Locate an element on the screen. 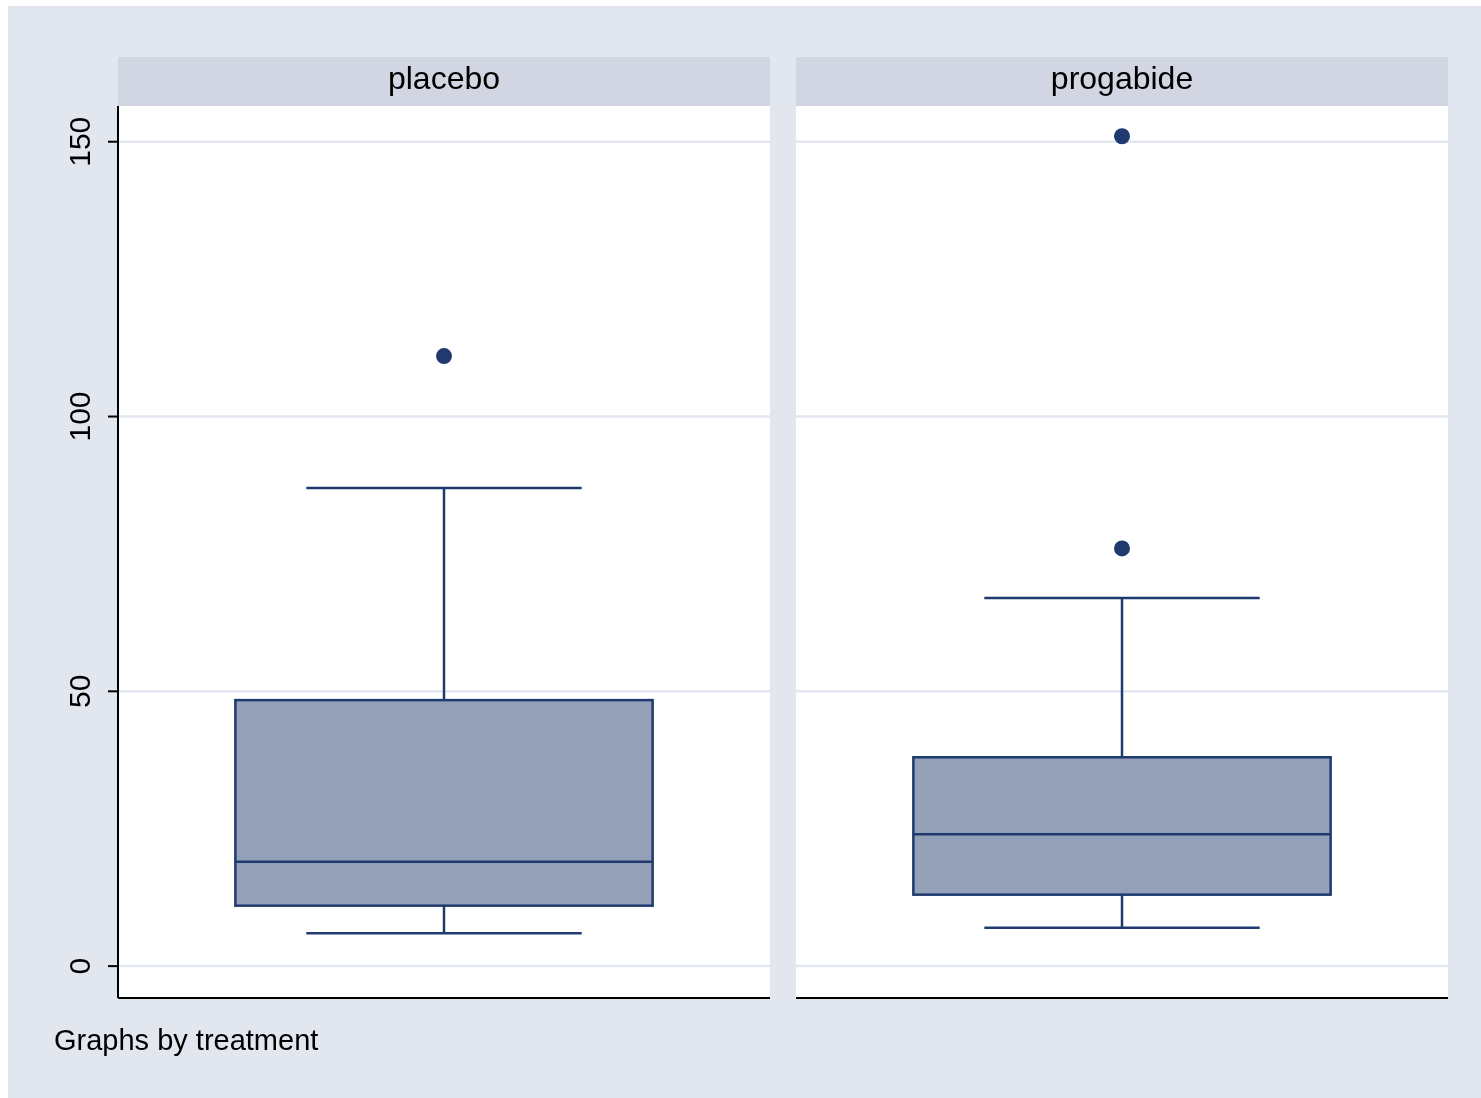 This screenshot has height=1098, width=1481. y-tick-label: 150 is located at coordinates (79, 141).